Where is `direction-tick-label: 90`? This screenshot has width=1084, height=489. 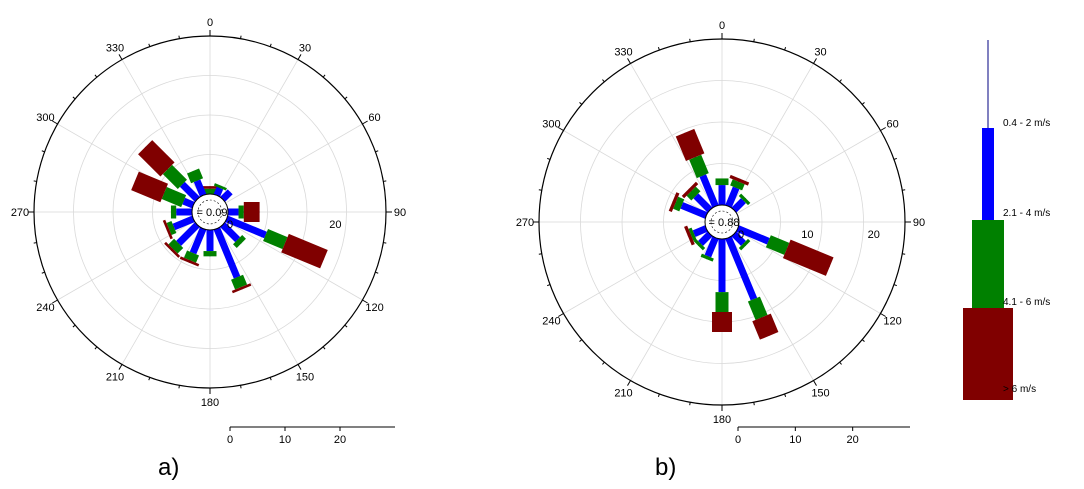 direction-tick-label: 90 is located at coordinates (919, 223).